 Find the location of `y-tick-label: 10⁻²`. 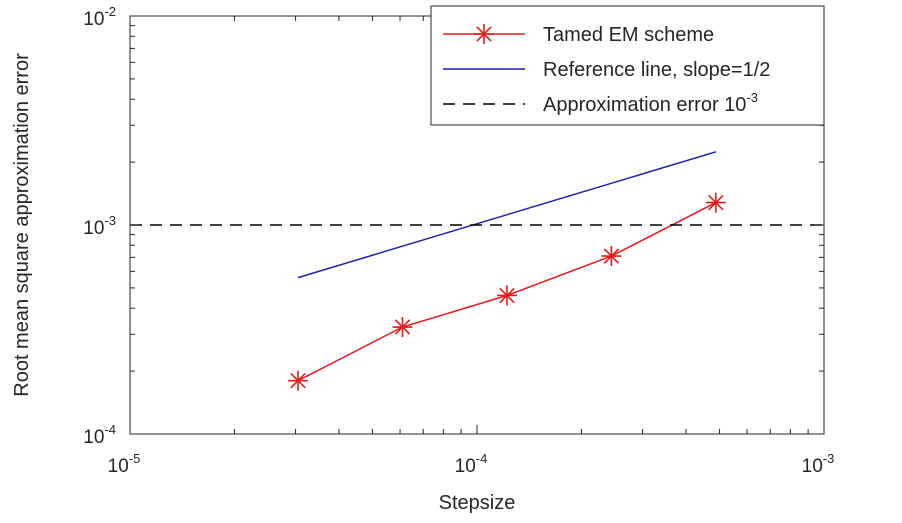

y-tick-label: 10⁻² is located at coordinates (99, 17).